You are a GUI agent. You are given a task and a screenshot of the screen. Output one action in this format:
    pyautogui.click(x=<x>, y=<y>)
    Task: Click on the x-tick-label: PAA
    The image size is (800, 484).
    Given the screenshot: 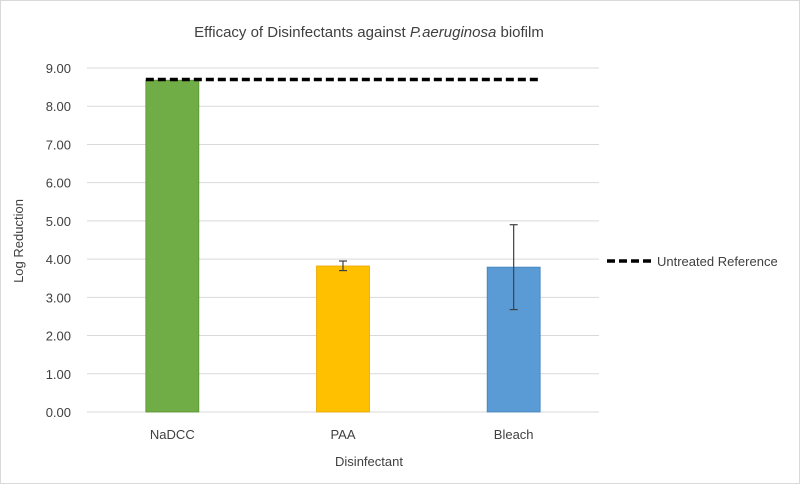 What is the action you would take?
    pyautogui.click(x=342, y=434)
    